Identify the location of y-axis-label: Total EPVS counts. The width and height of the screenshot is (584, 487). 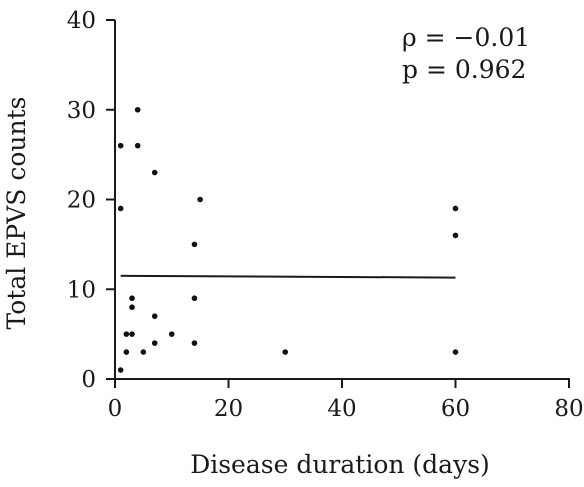
(16, 212).